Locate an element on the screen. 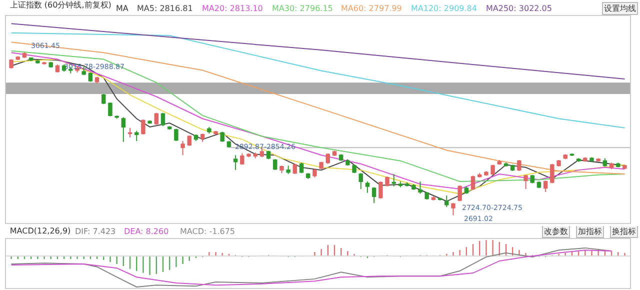 The width and height of the screenshot is (640, 290). chart-title: 上证指数 (60分钟线,前复权) is located at coordinates (61, 5).